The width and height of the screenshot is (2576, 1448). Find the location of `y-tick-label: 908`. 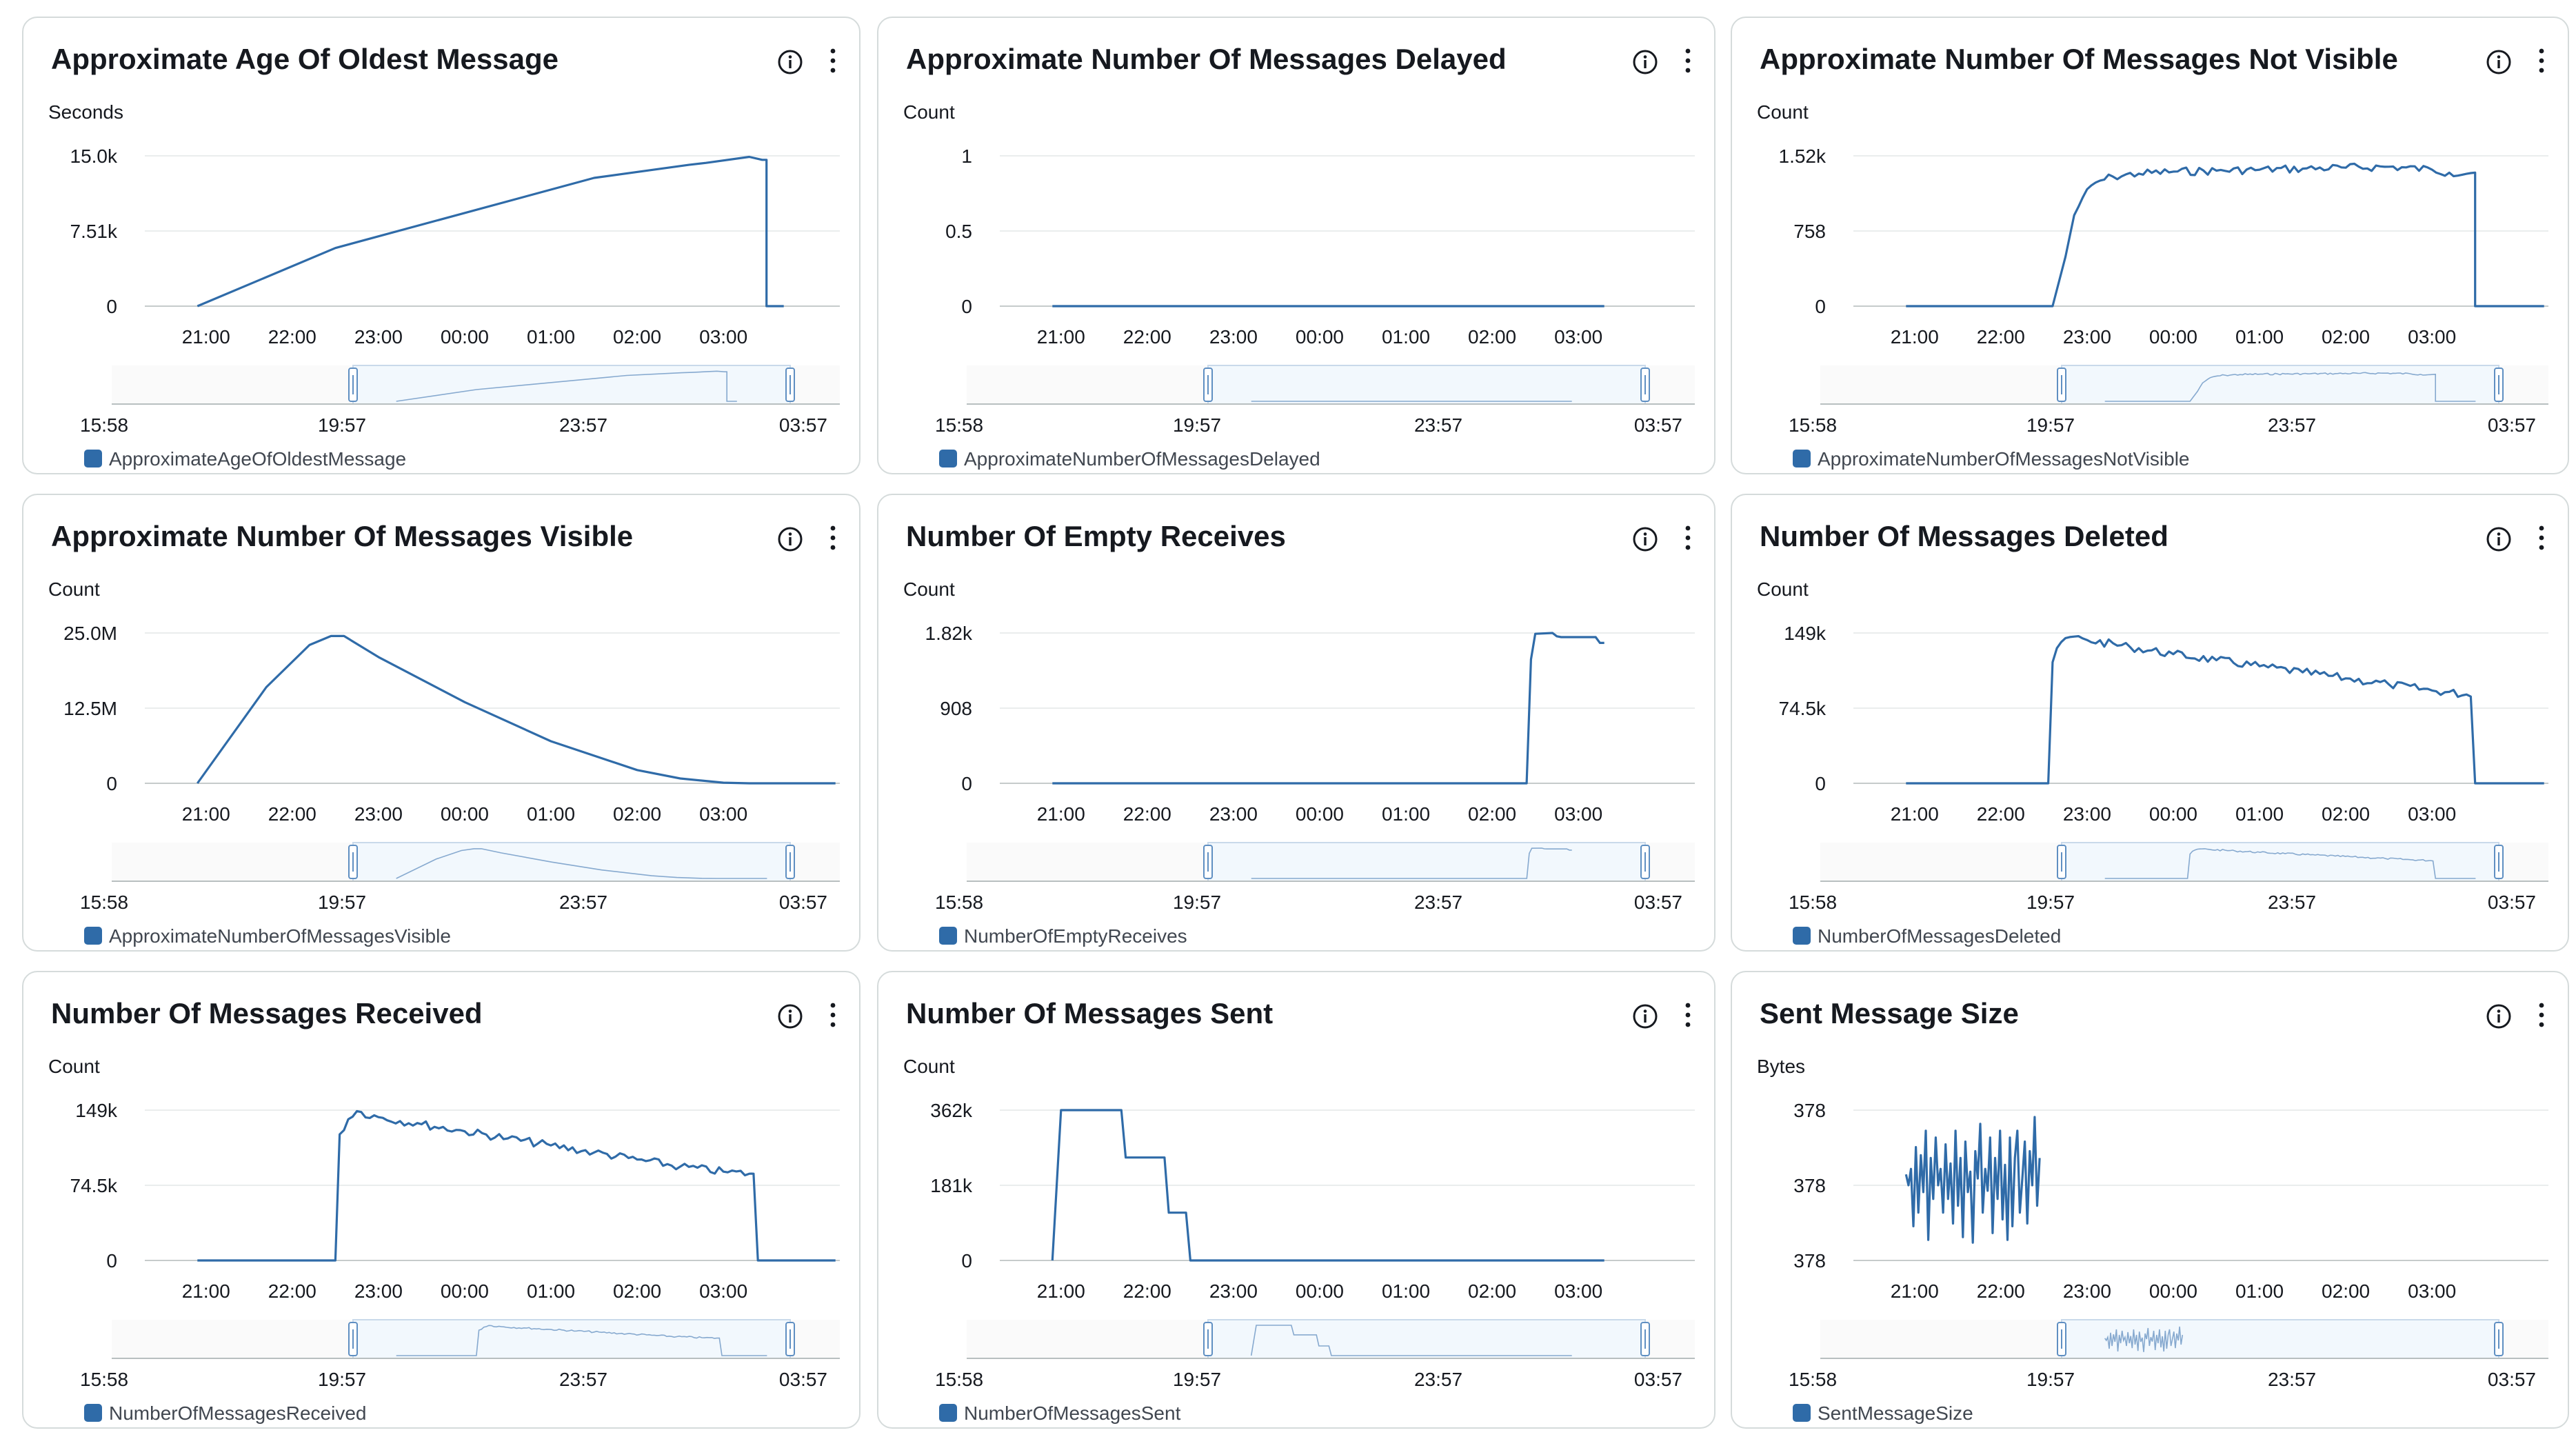

y-tick-label: 908 is located at coordinates (956, 708).